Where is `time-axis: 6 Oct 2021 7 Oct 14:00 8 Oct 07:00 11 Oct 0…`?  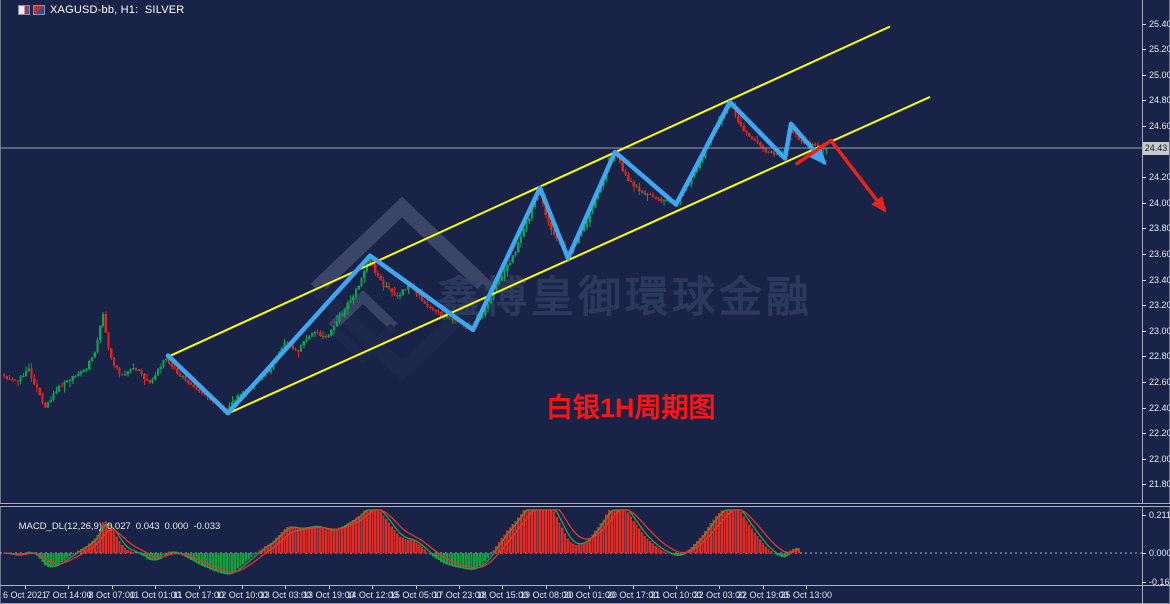 time-axis: 6 Oct 2021 7 Oct 14:00 8 Oct 07:00 11 Oct 0… is located at coordinates (571, 595).